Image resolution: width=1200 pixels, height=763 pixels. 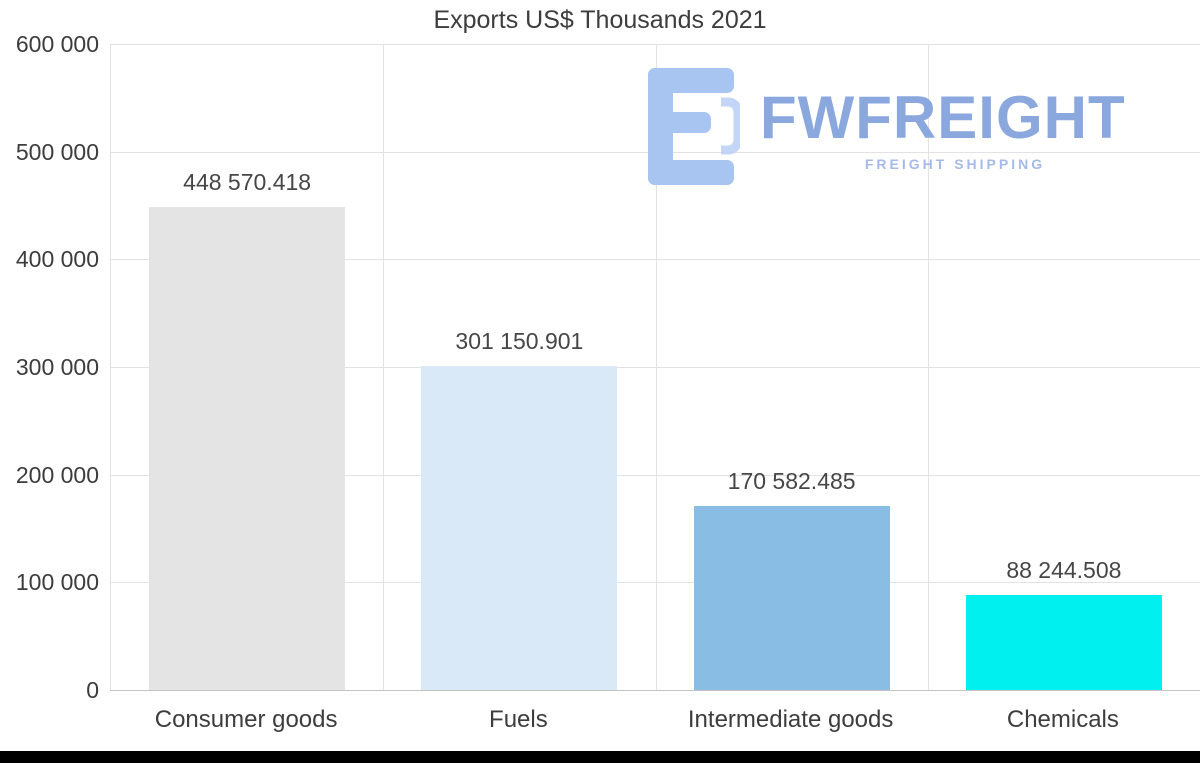 What do you see at coordinates (943, 117) in the screenshot?
I see `watermark-brand: FWFREIGHT` at bounding box center [943, 117].